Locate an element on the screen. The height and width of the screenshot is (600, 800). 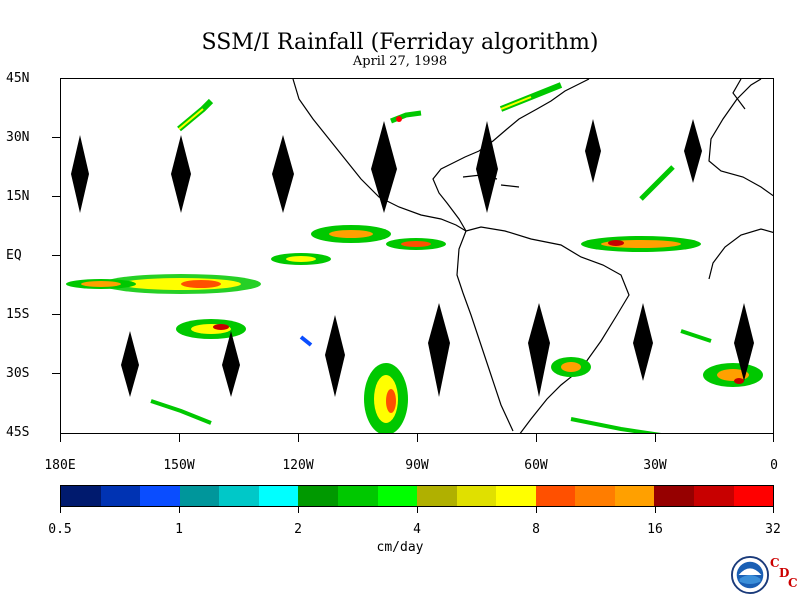
figure-date: April 27, 1998 is located at coordinates (400, 61).